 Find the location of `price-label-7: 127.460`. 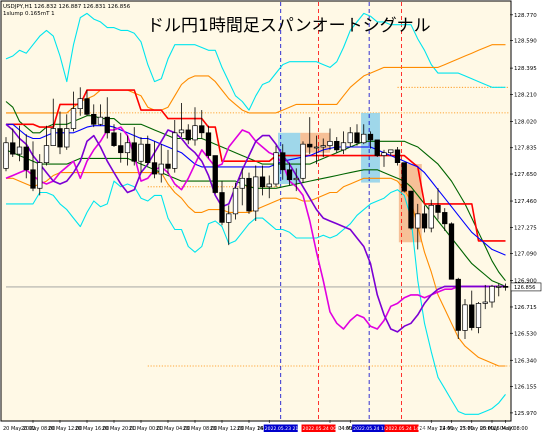

price-label-7: 127.460 is located at coordinates (525, 202).